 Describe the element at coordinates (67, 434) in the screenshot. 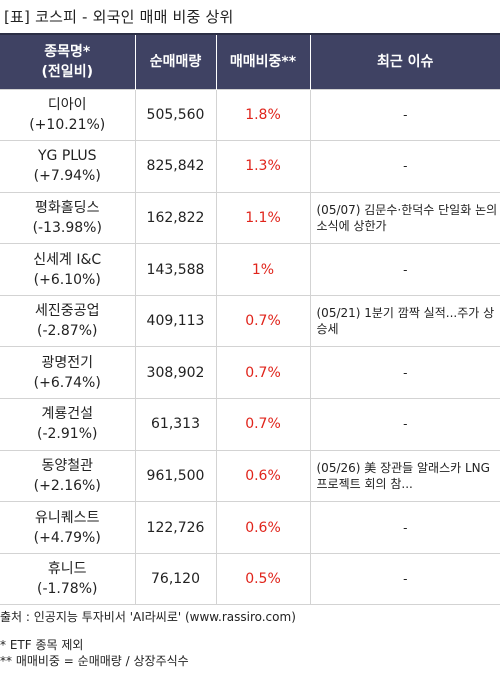

I see `stock-change: (-2.91%)` at that location.